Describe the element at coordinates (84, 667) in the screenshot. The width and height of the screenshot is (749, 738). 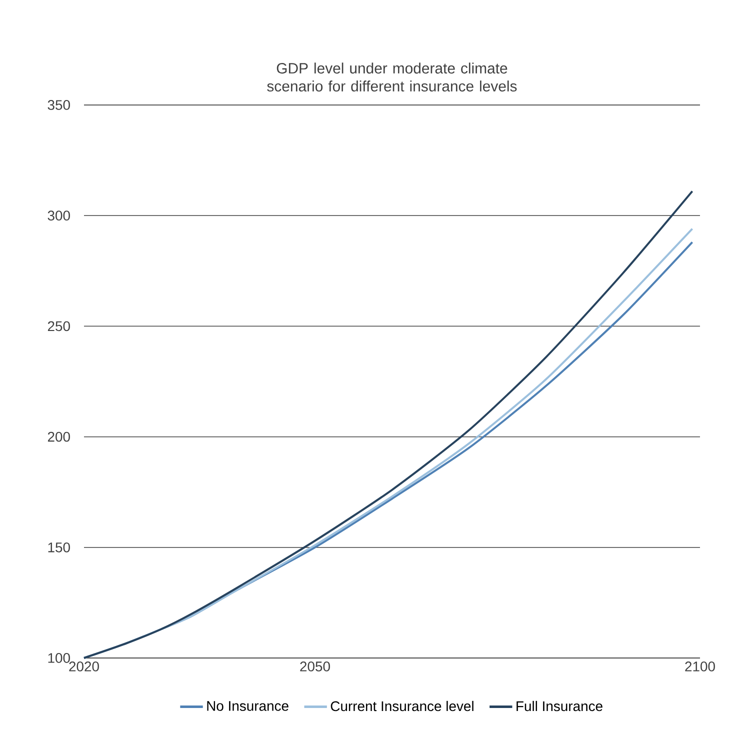
I see `x-tick-label: 2020` at that location.